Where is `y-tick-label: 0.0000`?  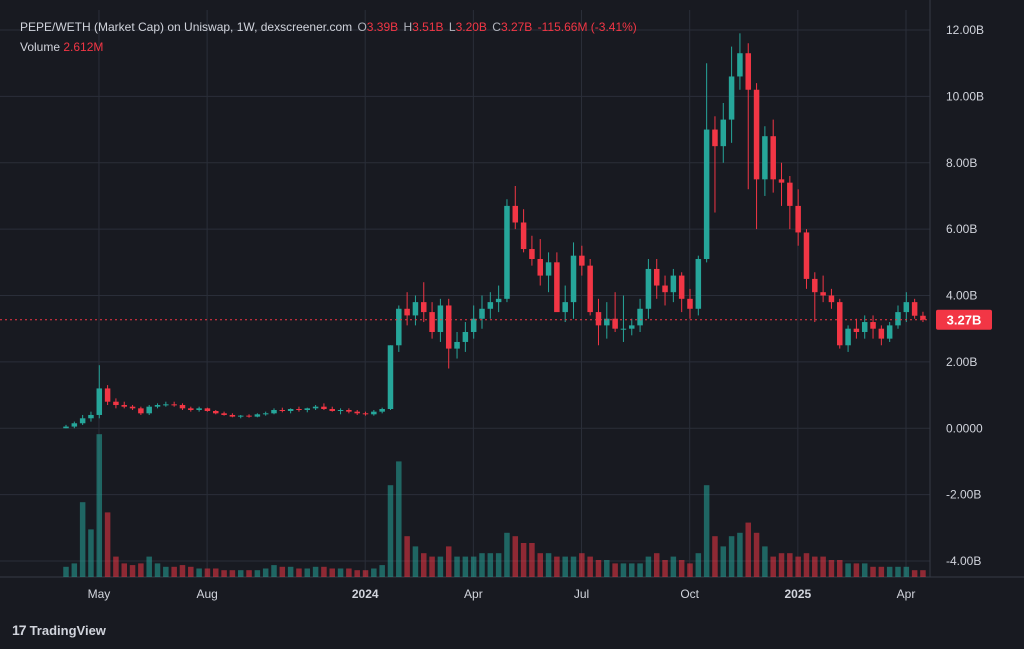 y-tick-label: 0.0000 is located at coordinates (964, 428).